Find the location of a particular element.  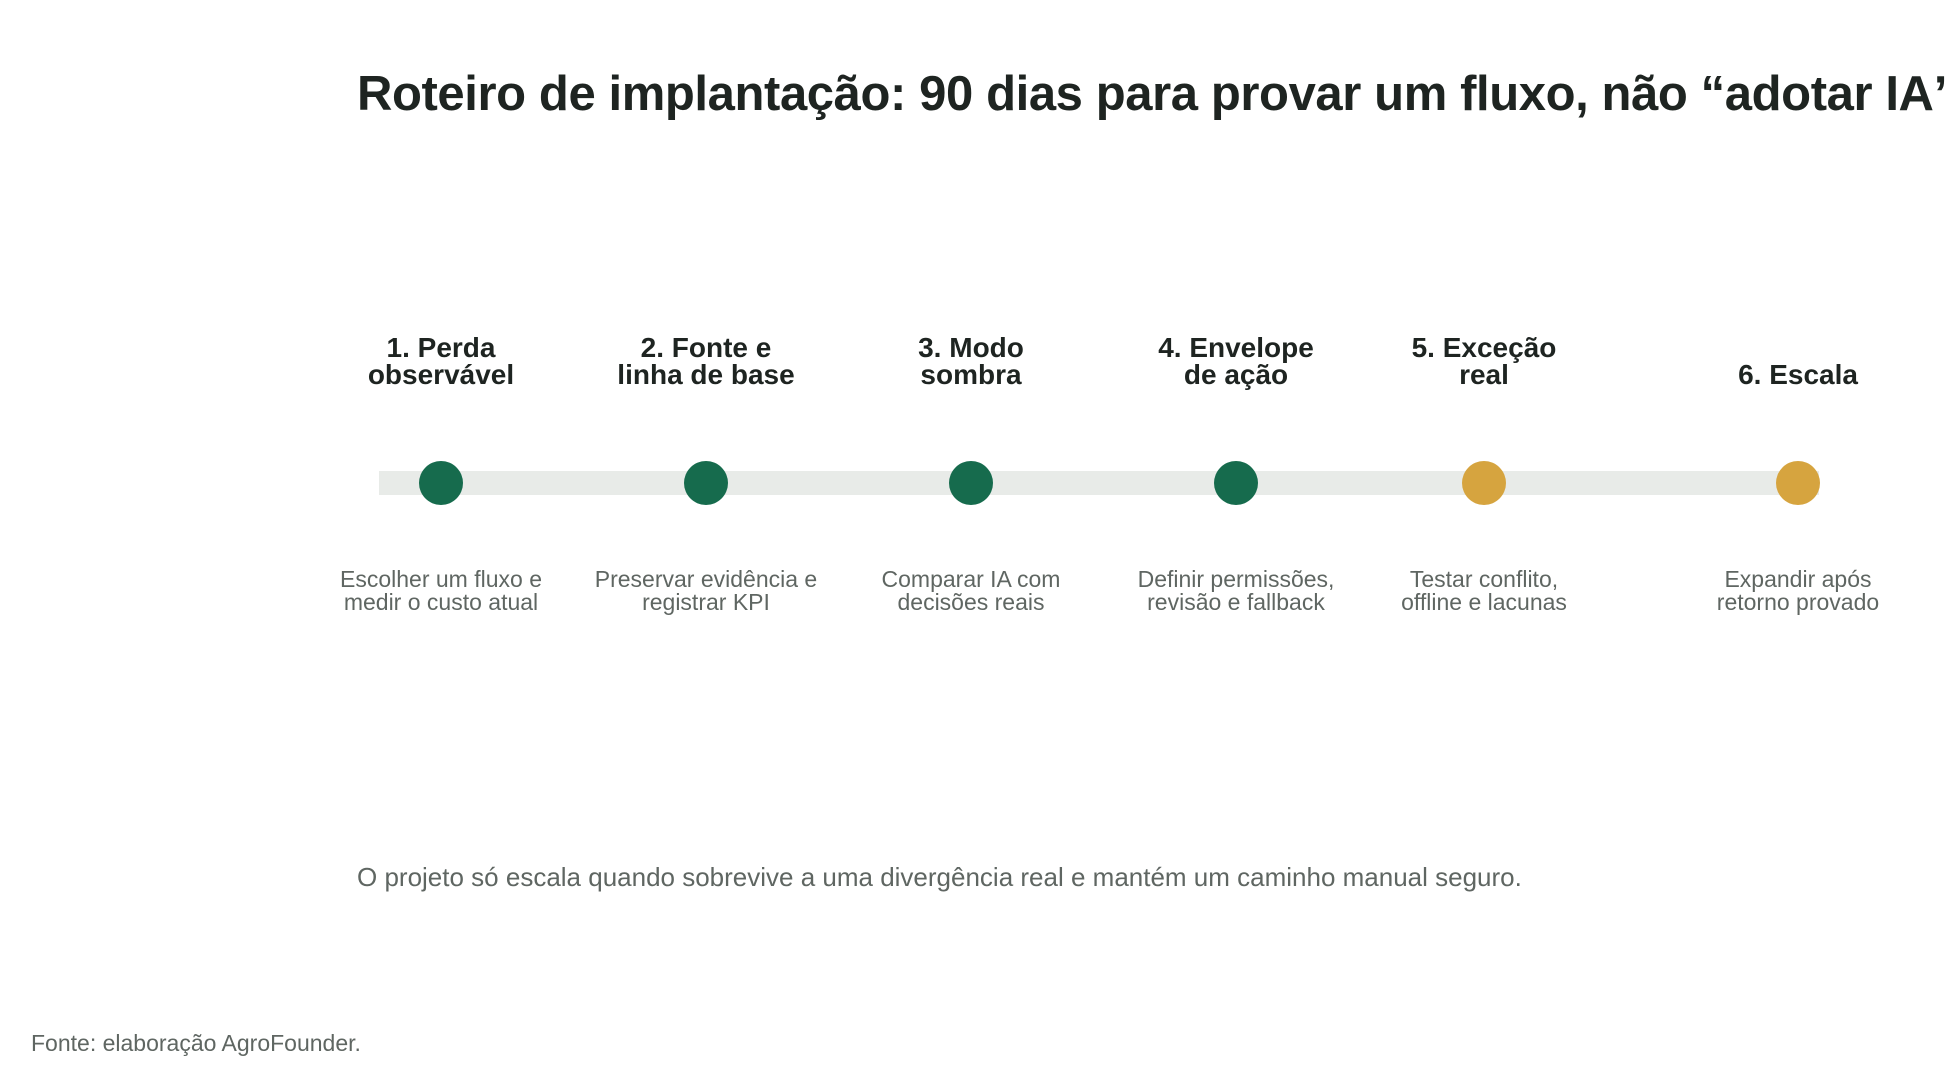

step-description: Preservar evidência e registrar KPI is located at coordinates (706, 590).